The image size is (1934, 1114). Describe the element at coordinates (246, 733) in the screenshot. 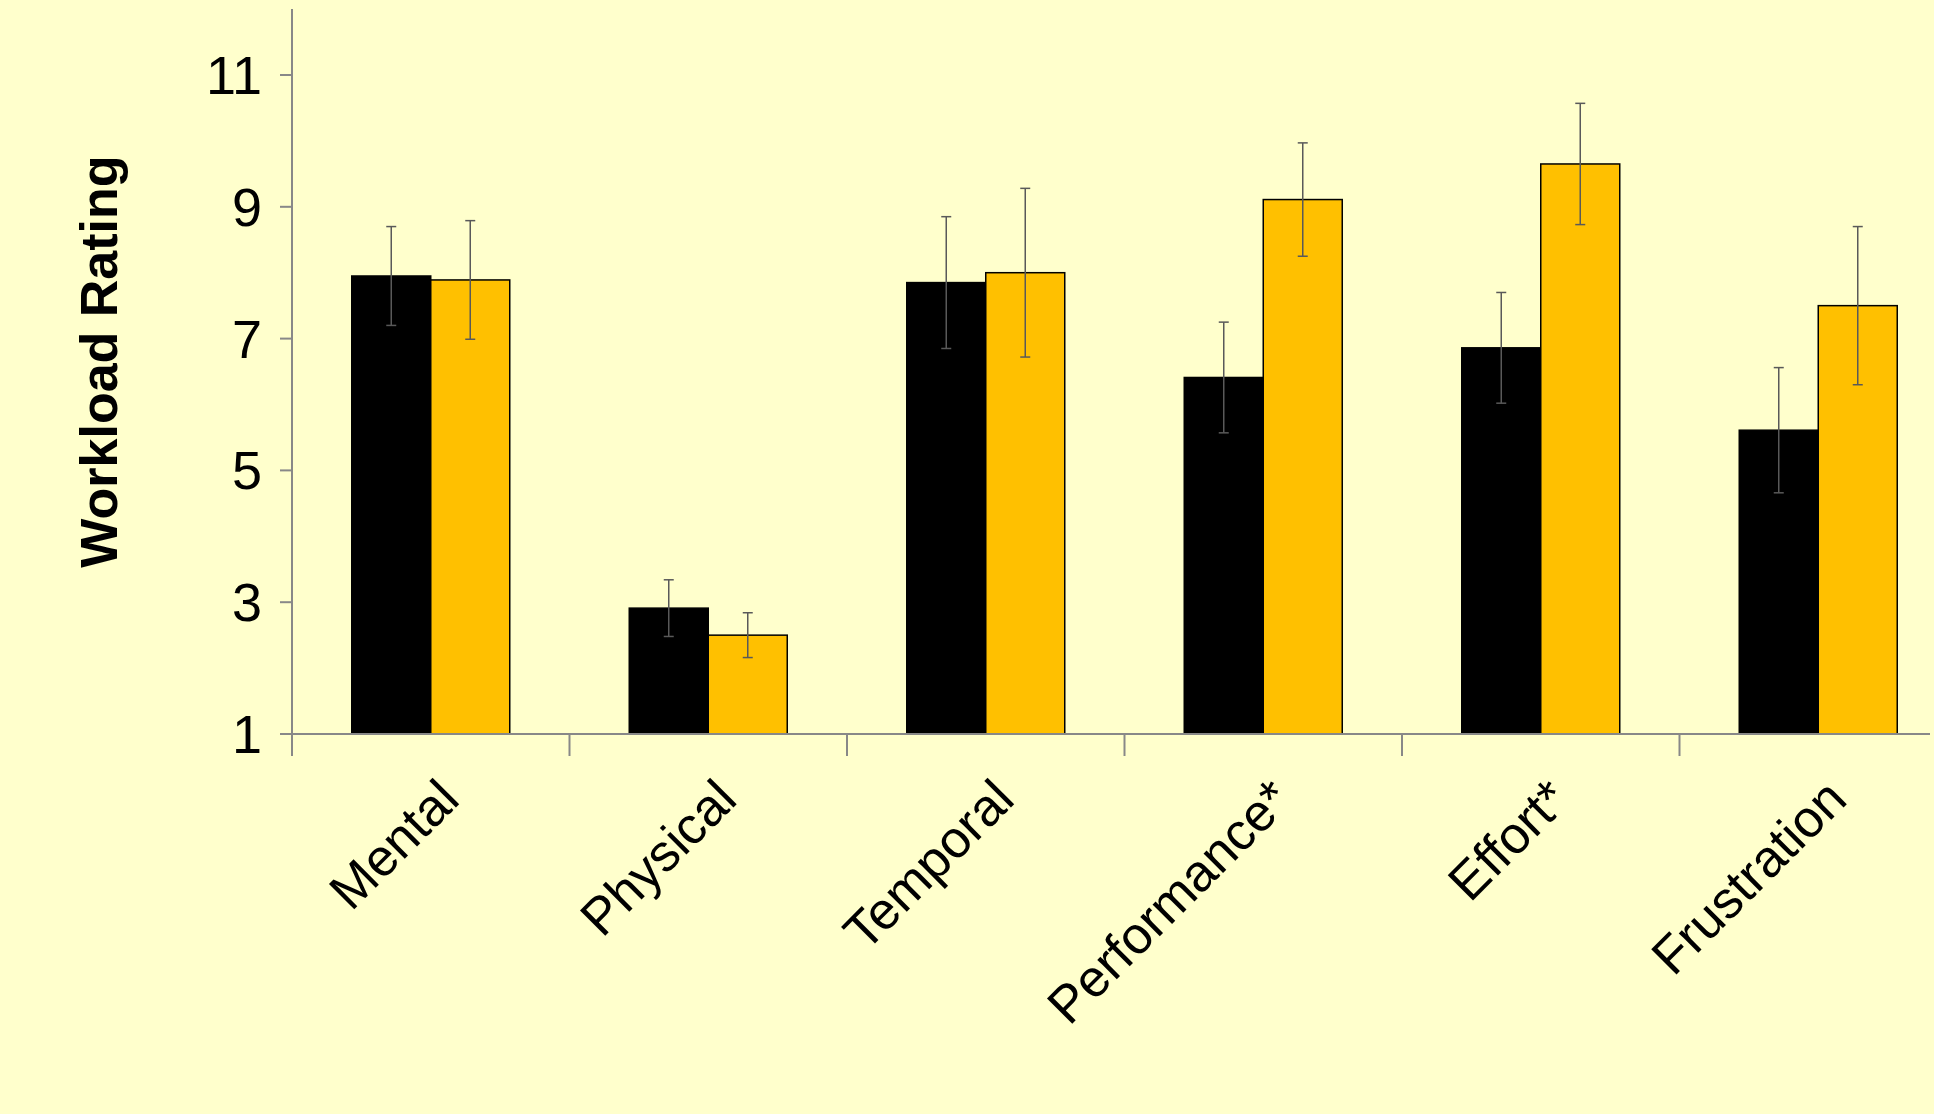

I see `y-tick-label: 1` at that location.